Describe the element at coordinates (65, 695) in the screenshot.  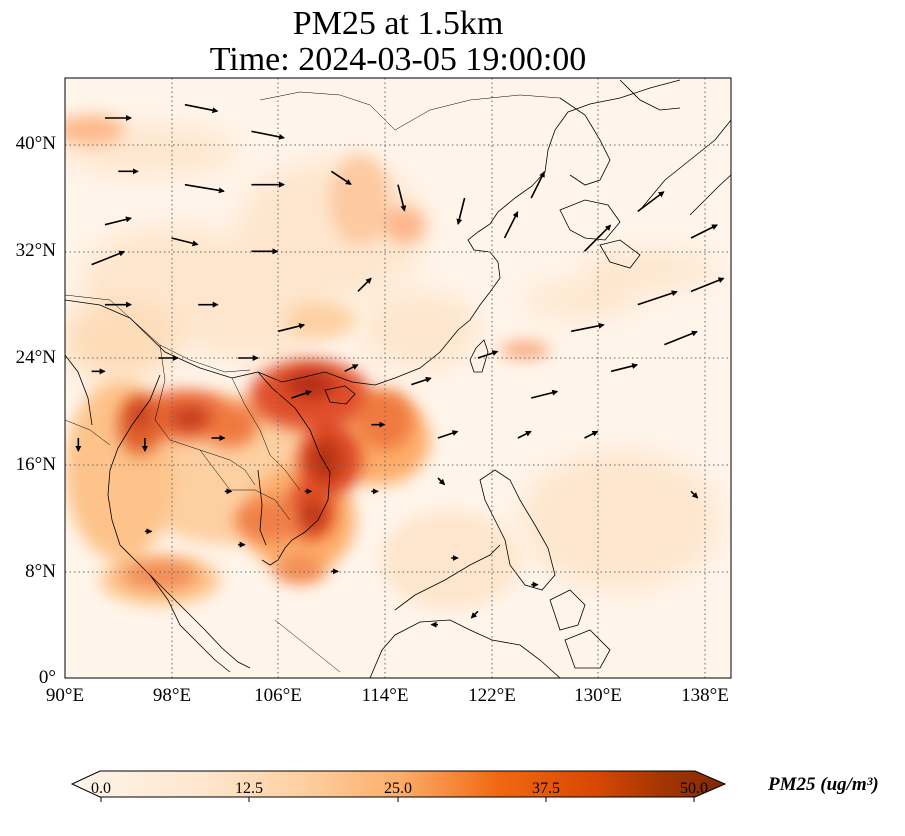
I see `lon-tick-label: 90°E` at that location.